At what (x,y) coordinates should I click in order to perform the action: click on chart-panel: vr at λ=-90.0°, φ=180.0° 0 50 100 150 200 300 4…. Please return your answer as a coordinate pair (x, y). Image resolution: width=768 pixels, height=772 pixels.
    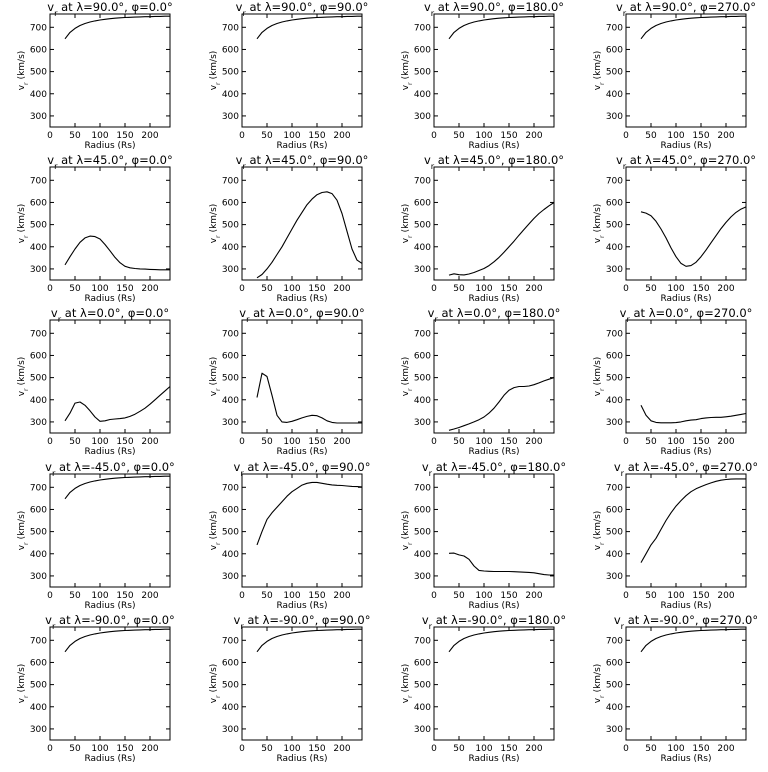
    Looking at the image, I should click on (483, 688).